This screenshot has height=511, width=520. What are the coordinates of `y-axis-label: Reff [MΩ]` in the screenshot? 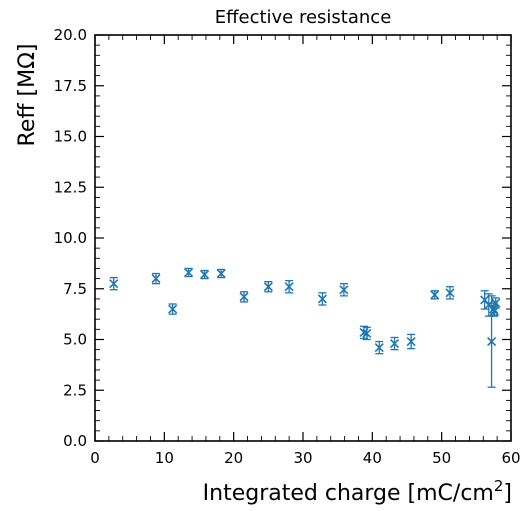 It's located at (27, 95).